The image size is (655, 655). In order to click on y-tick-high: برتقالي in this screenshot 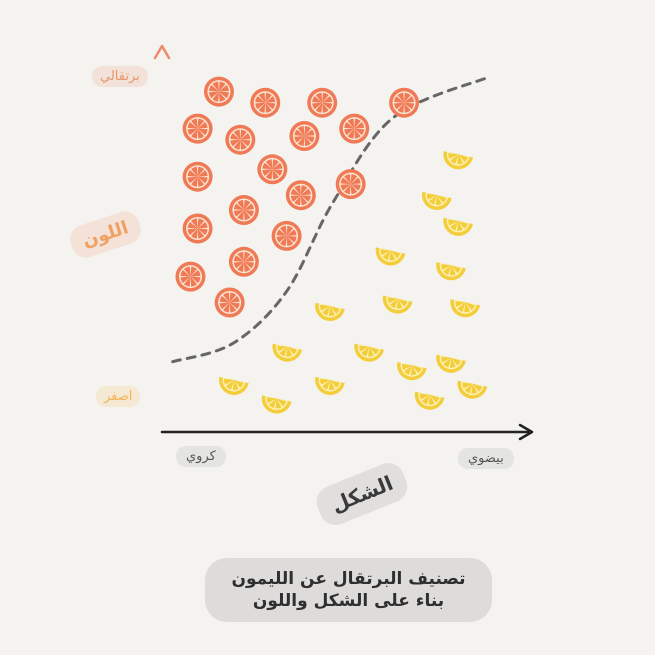, I will do `click(120, 76)`.